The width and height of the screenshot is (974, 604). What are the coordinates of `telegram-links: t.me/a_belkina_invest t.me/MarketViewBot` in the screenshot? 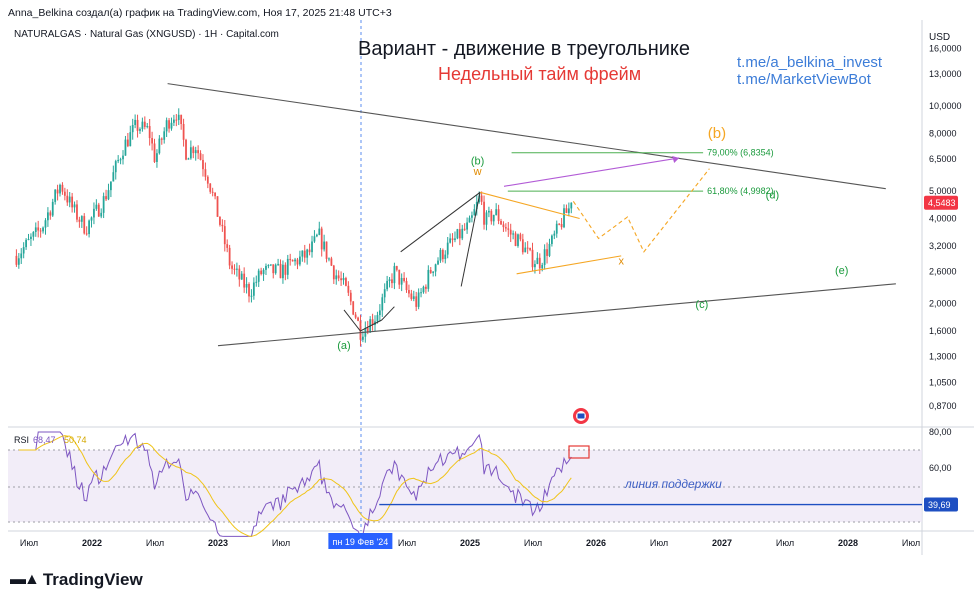 It's located at (809, 71).